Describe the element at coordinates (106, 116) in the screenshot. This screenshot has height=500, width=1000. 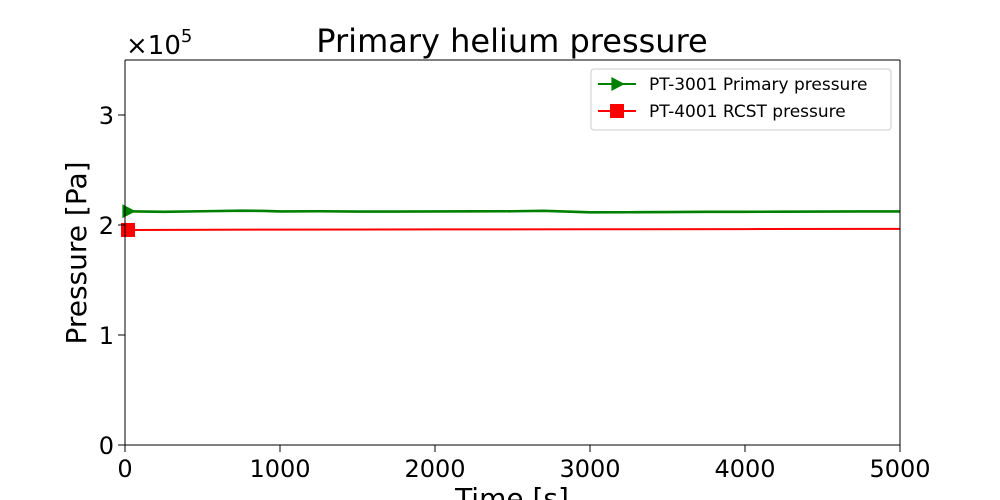
I see `y-tick-label: 3` at that location.